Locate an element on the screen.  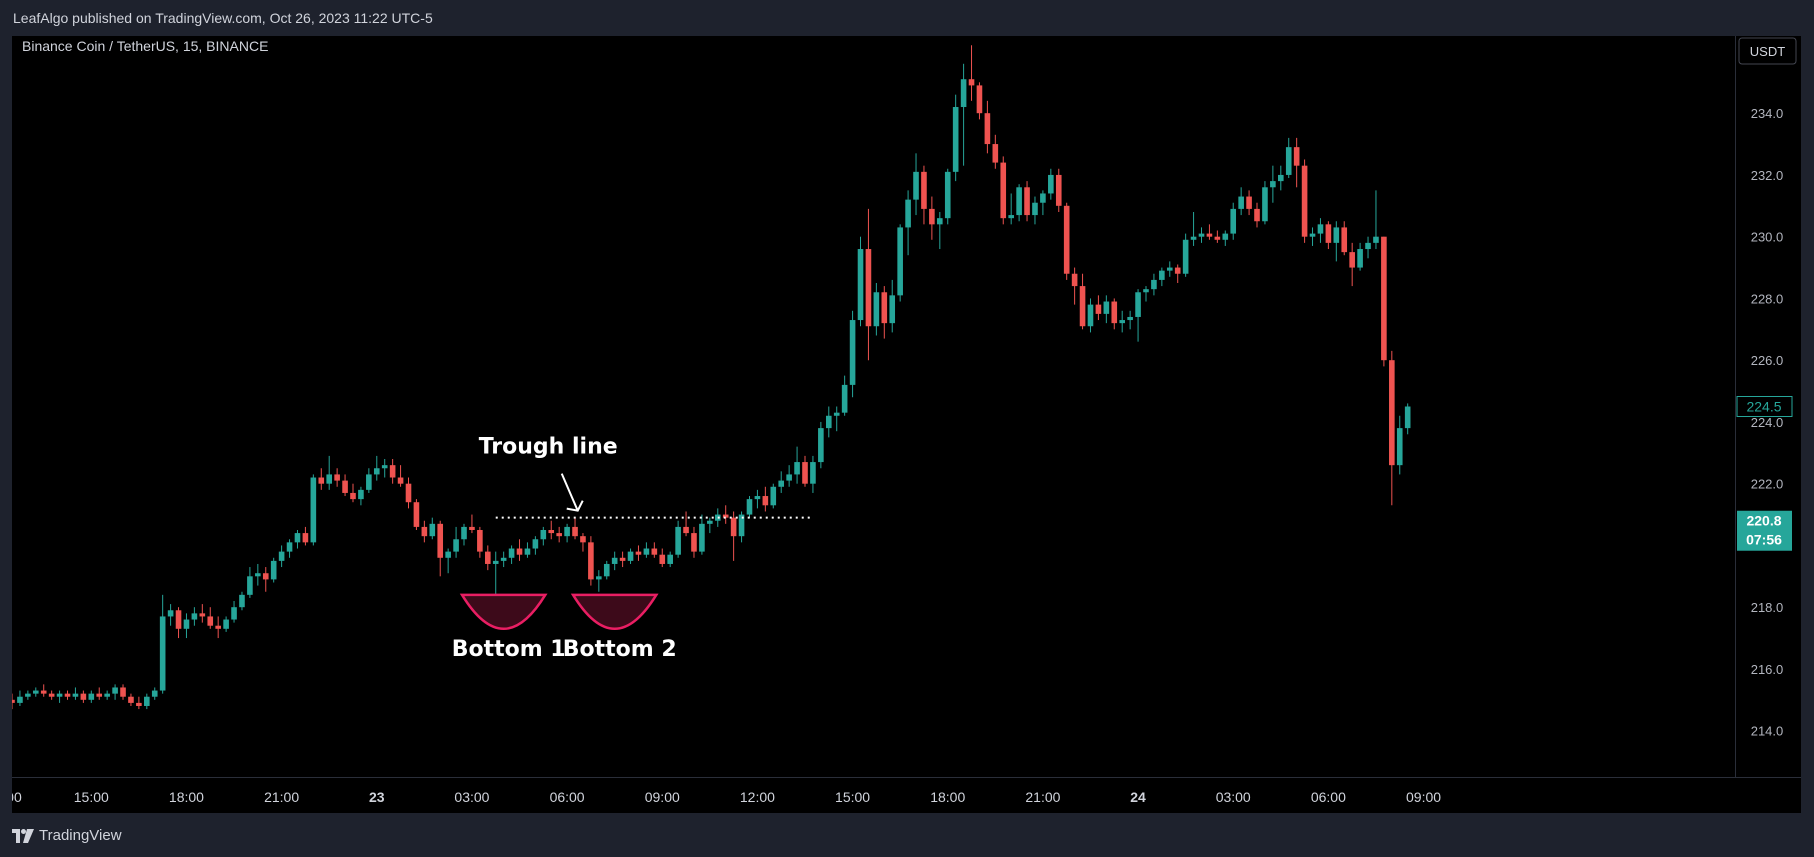
annotation-layer: Trough line Bottom 1 Bottom 2 is located at coordinates (632, 548).